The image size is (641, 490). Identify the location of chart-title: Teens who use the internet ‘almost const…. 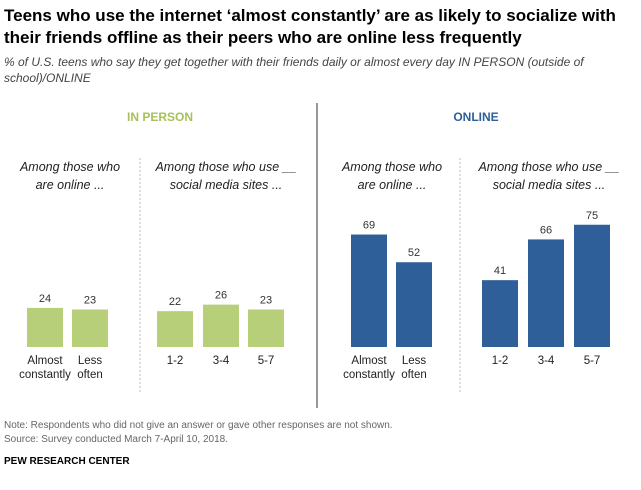
(310, 26).